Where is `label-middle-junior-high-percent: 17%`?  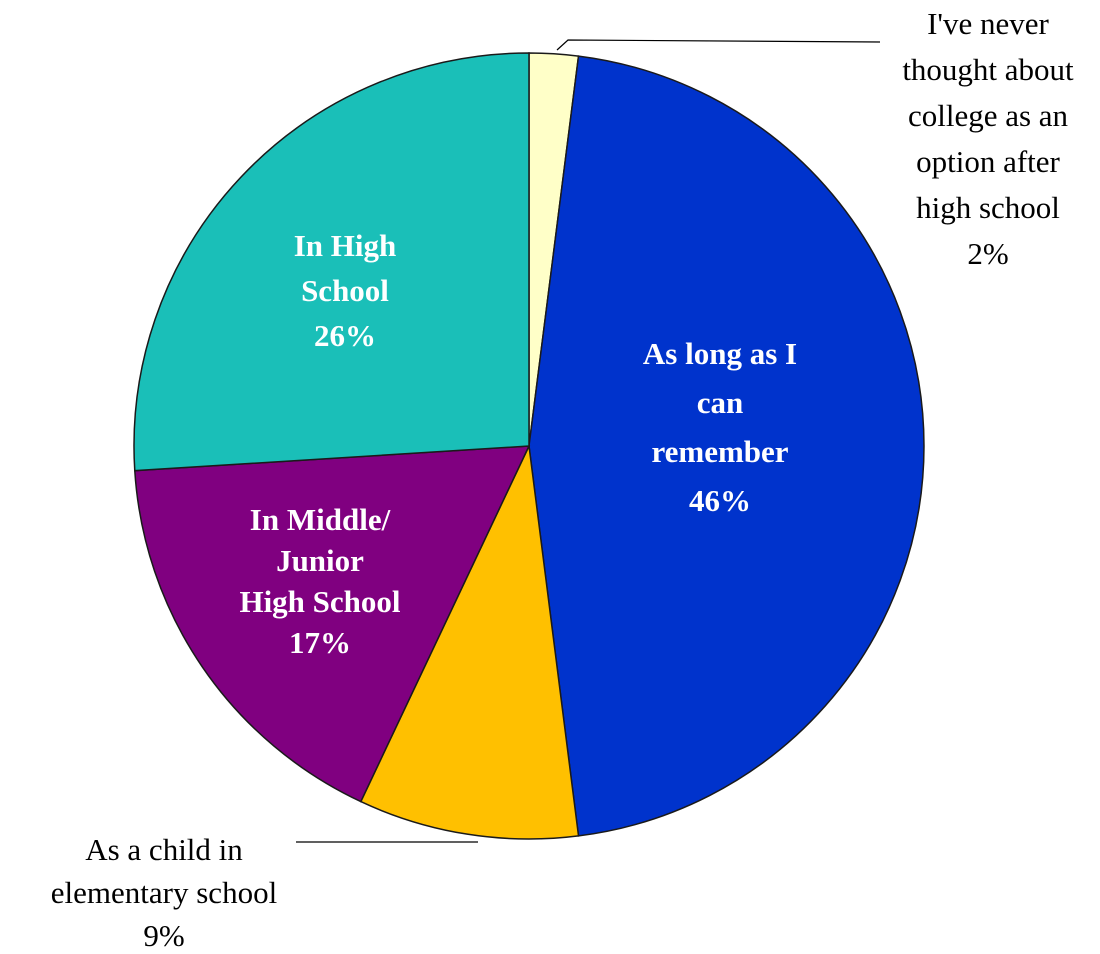 label-middle-junior-high-percent: 17% is located at coordinates (320, 642).